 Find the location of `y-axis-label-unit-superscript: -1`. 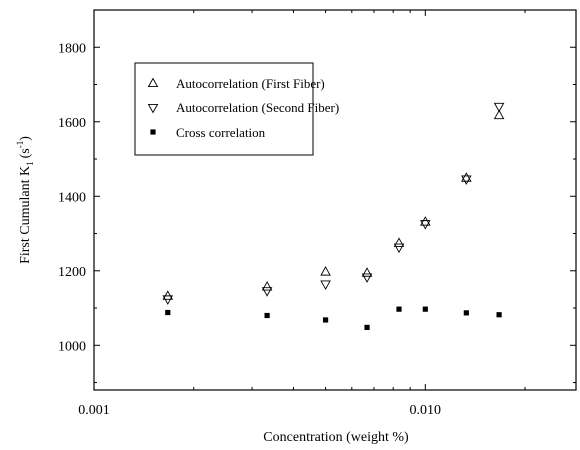

y-axis-label-unit-superscript: -1 is located at coordinates (20, 145).